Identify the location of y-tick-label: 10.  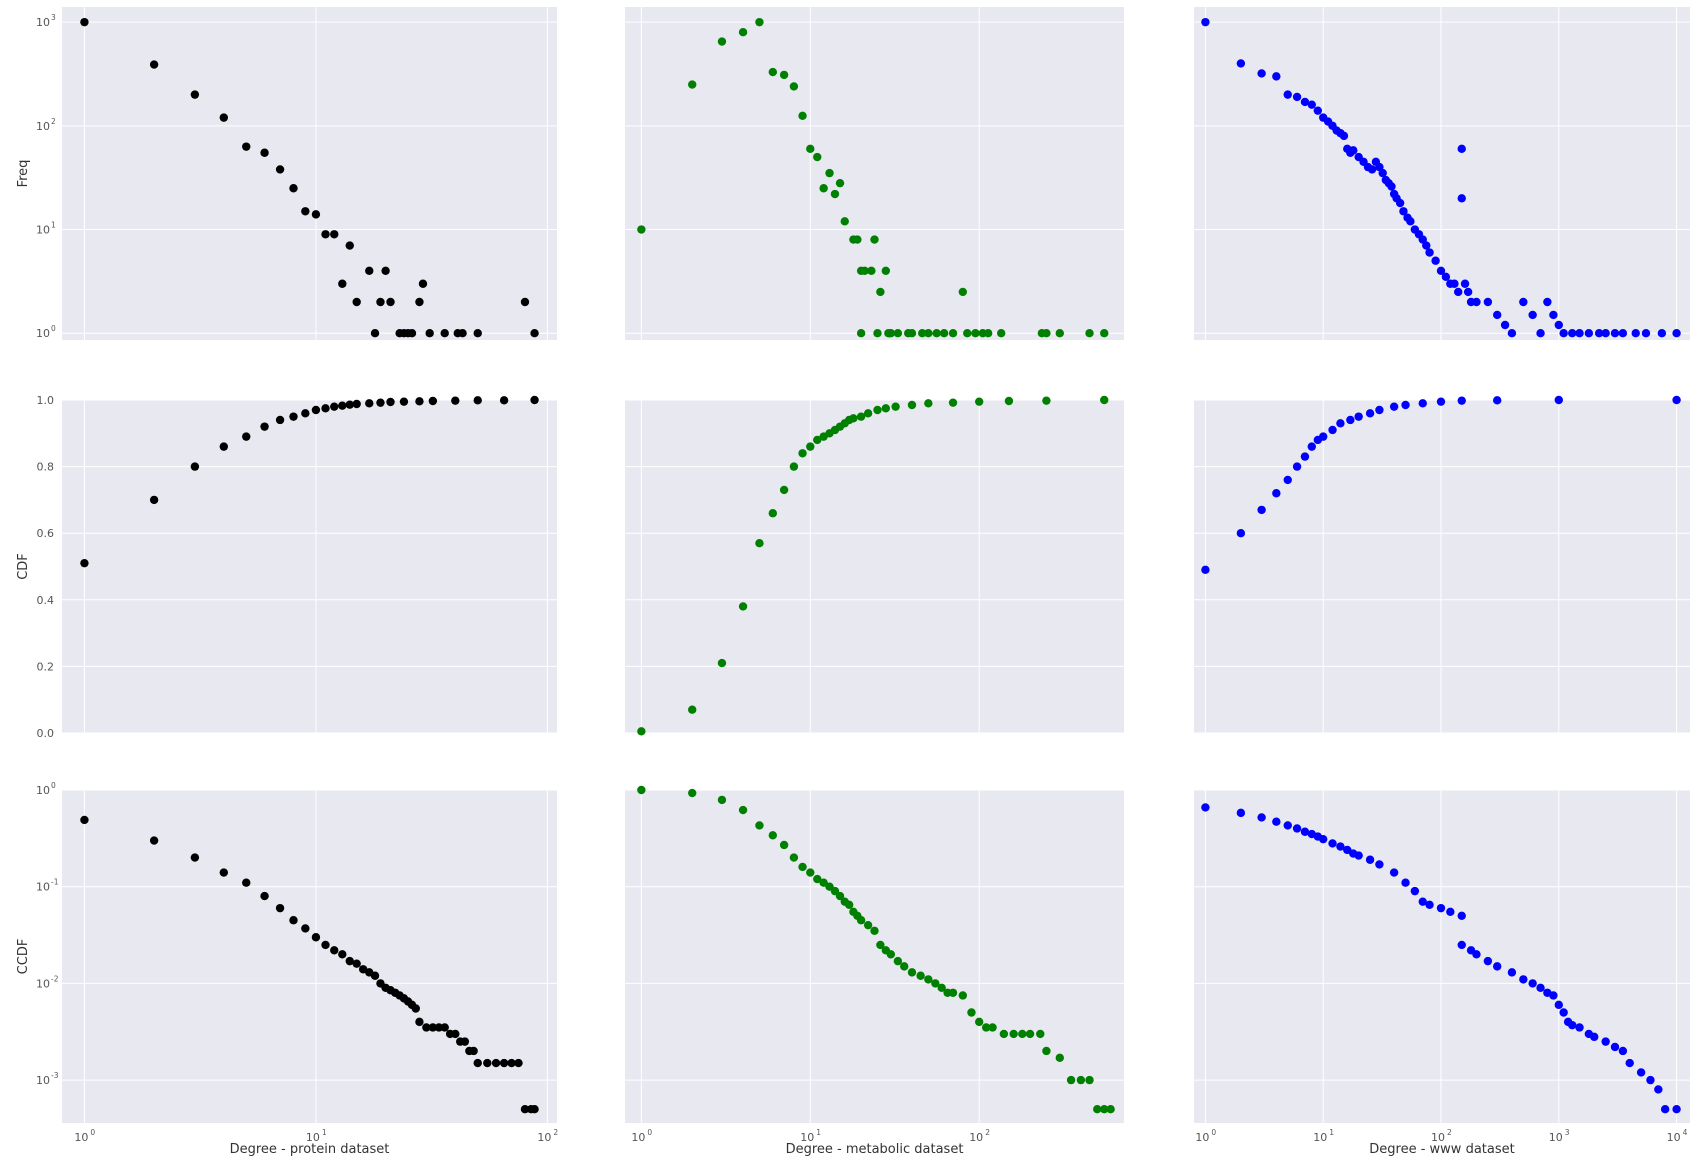
(43, 230).